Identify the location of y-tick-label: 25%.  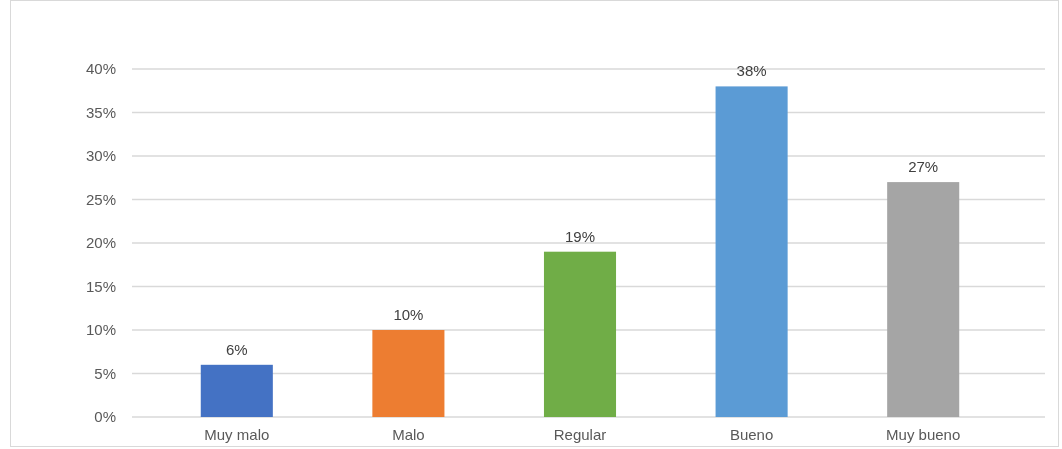
(100, 199).